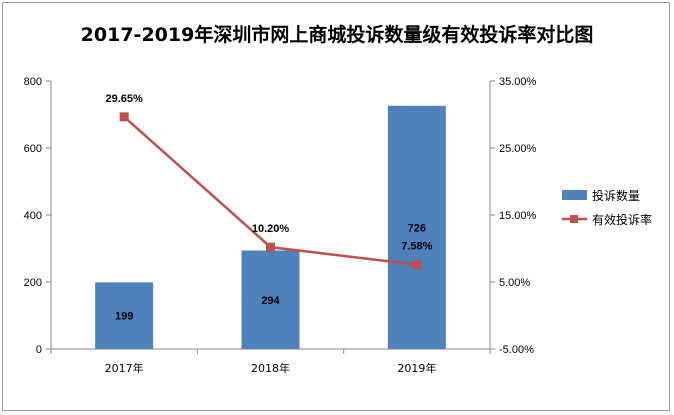 The width and height of the screenshot is (674, 415). Describe the element at coordinates (616, 195) in the screenshot. I see `legend-bar-label: 投诉数量` at that location.